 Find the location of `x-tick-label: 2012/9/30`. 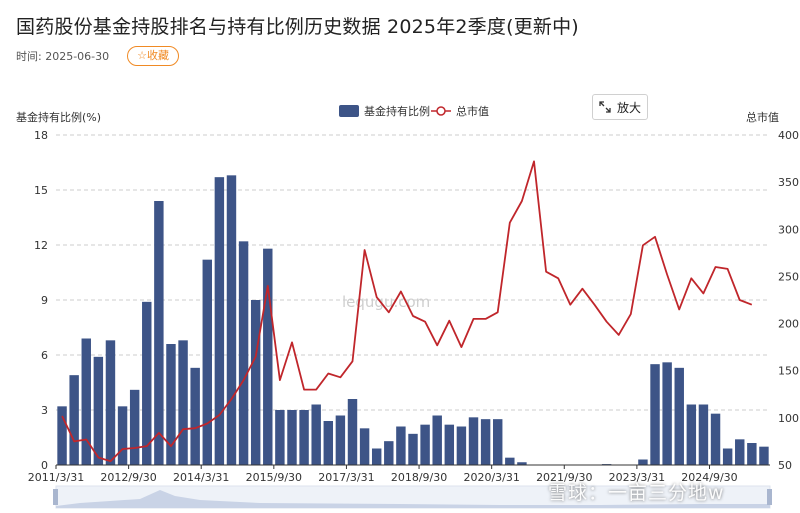

x-tick-label: 2012/9/30 is located at coordinates (128, 477).